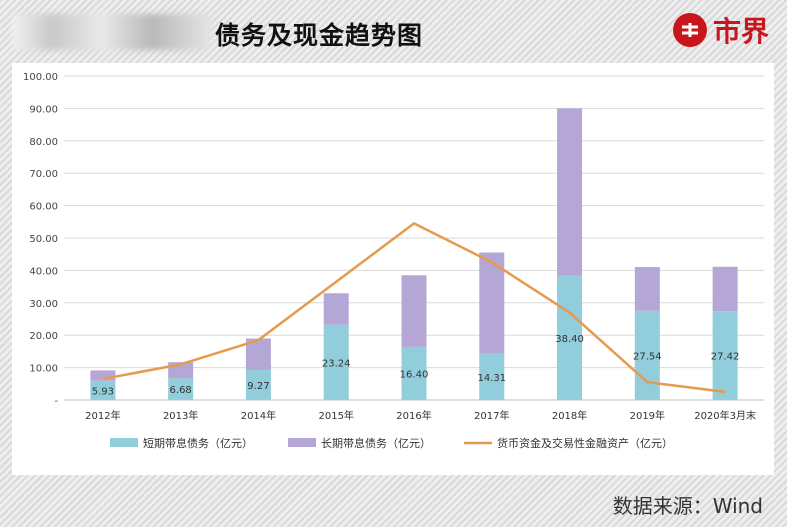 The image size is (787, 527). What do you see at coordinates (376, 443) in the screenshot?
I see `legend-long-term-label: 长期带息债务（亿元）` at bounding box center [376, 443].